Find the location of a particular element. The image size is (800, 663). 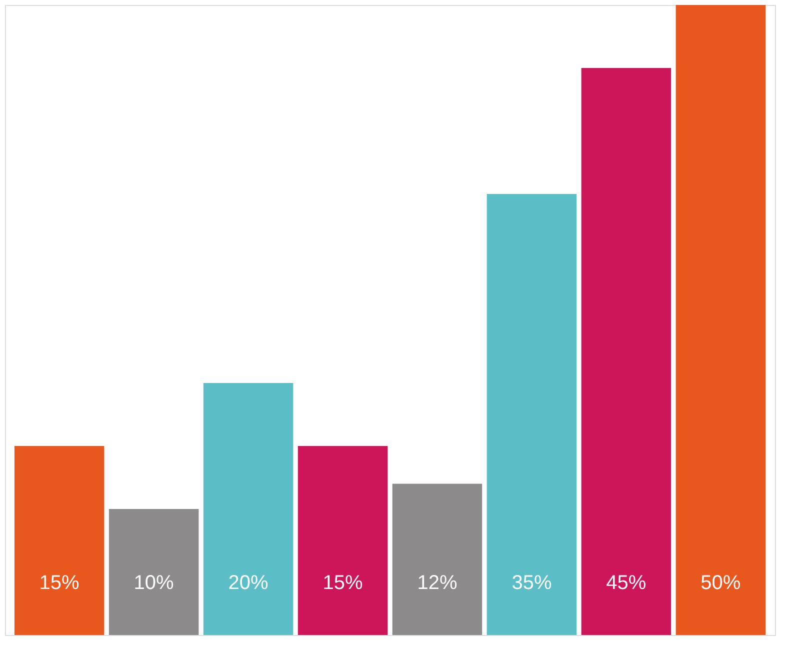

data-label: 50% is located at coordinates (720, 583).